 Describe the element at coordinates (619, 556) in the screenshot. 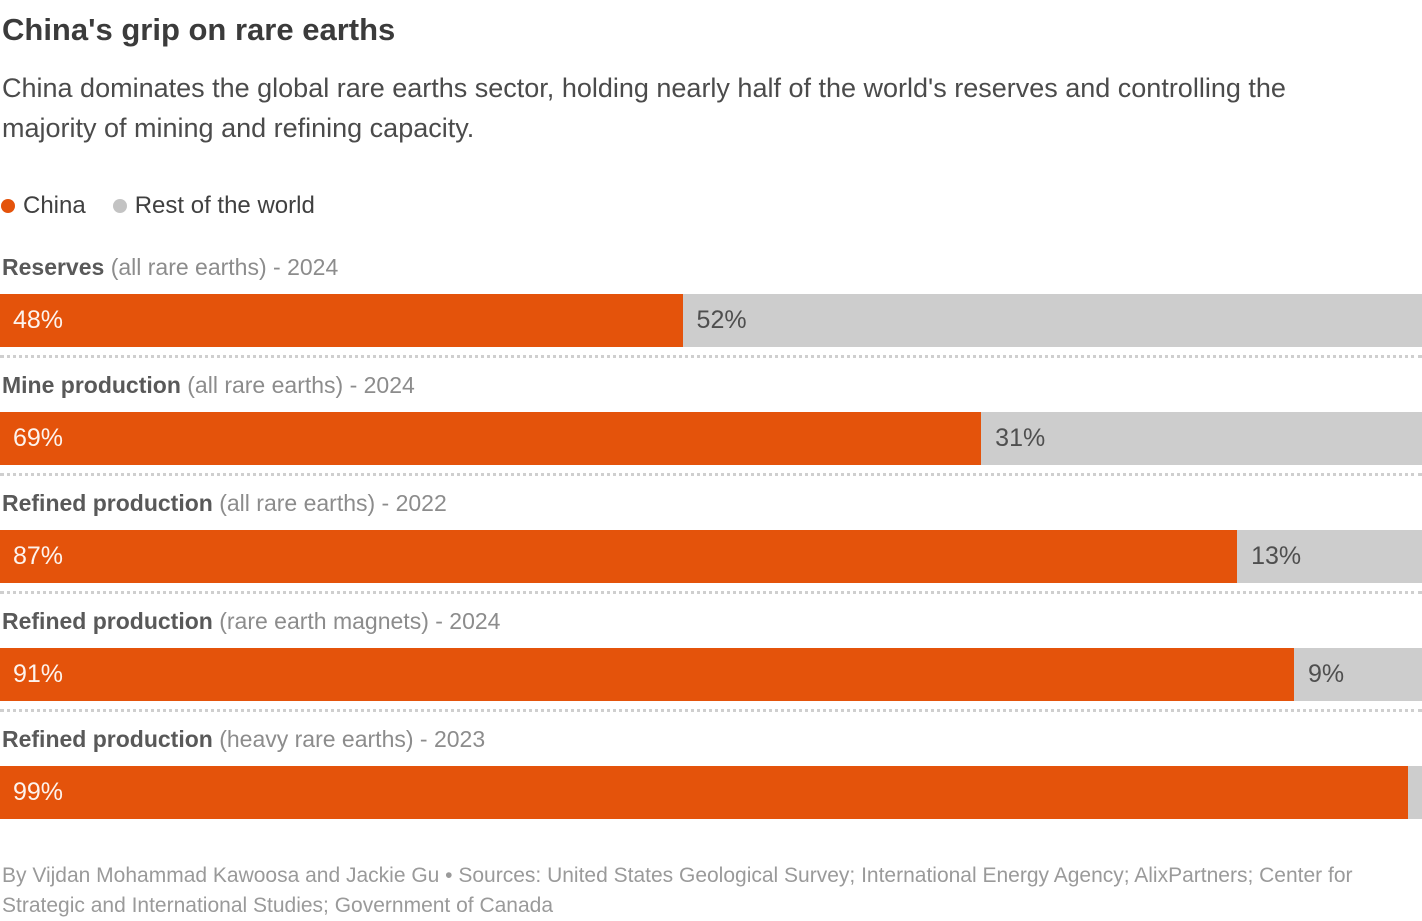

I see `bar-segment-china: 87%` at that location.